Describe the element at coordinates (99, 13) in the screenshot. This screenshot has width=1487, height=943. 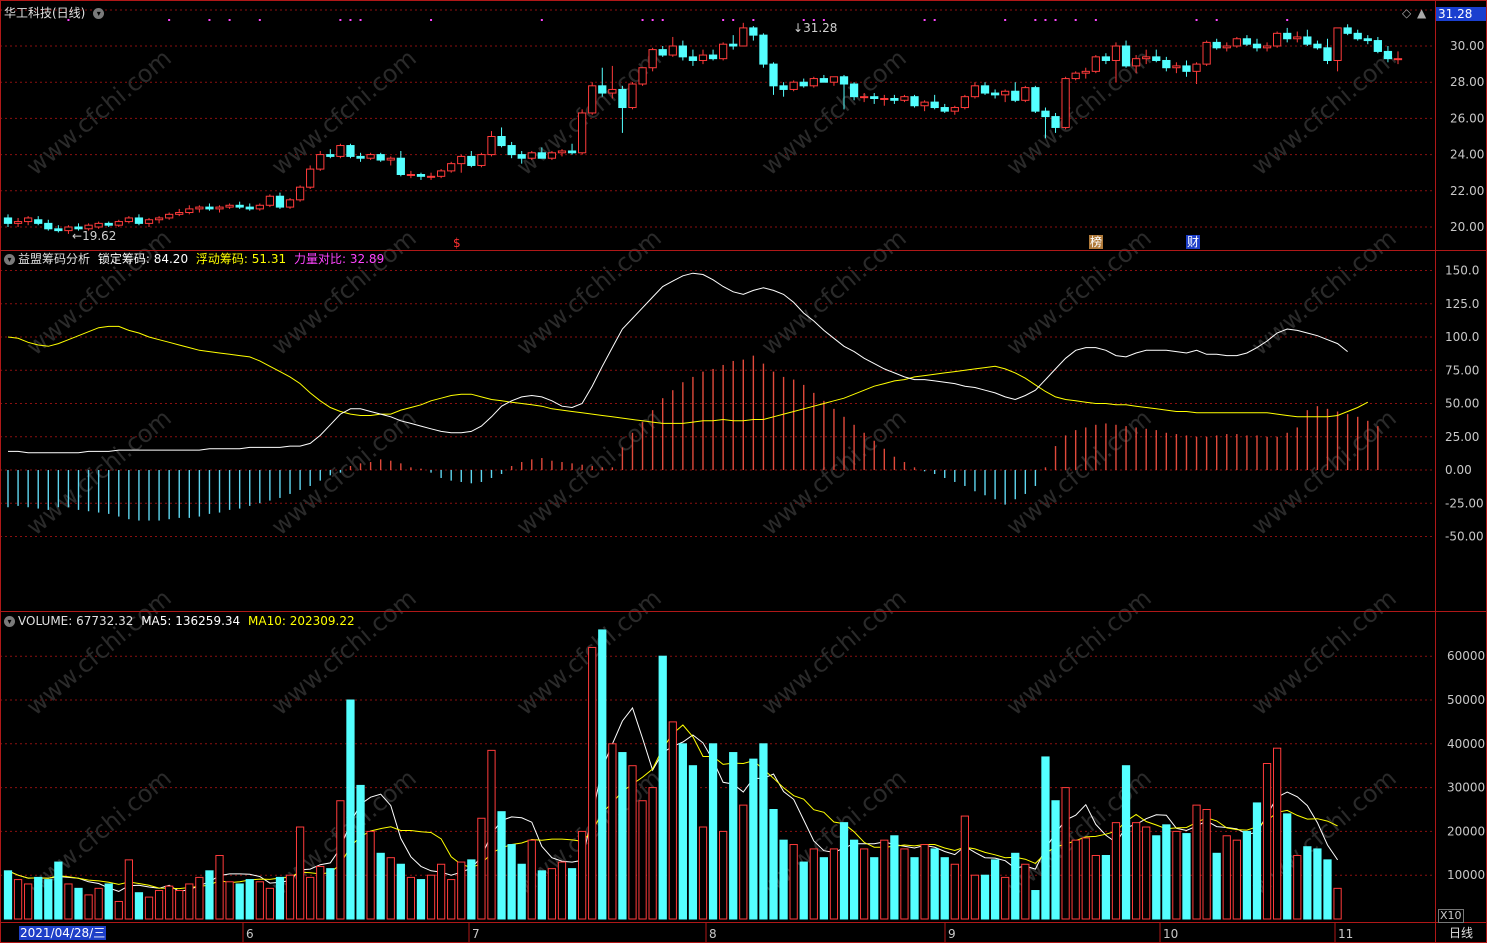
I see `settings-toggle-icon: ▾` at that location.